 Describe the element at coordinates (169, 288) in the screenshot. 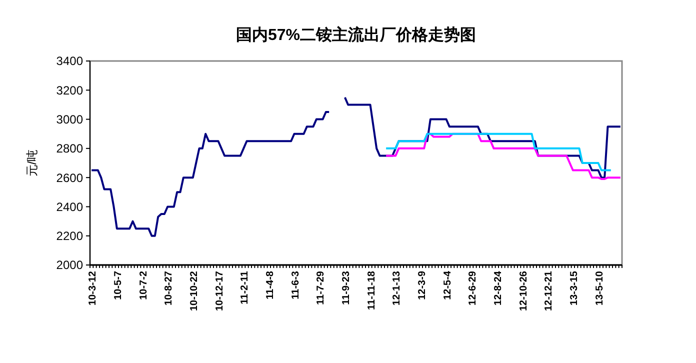

I see `x-tick-label: 10-8-27` at that location.